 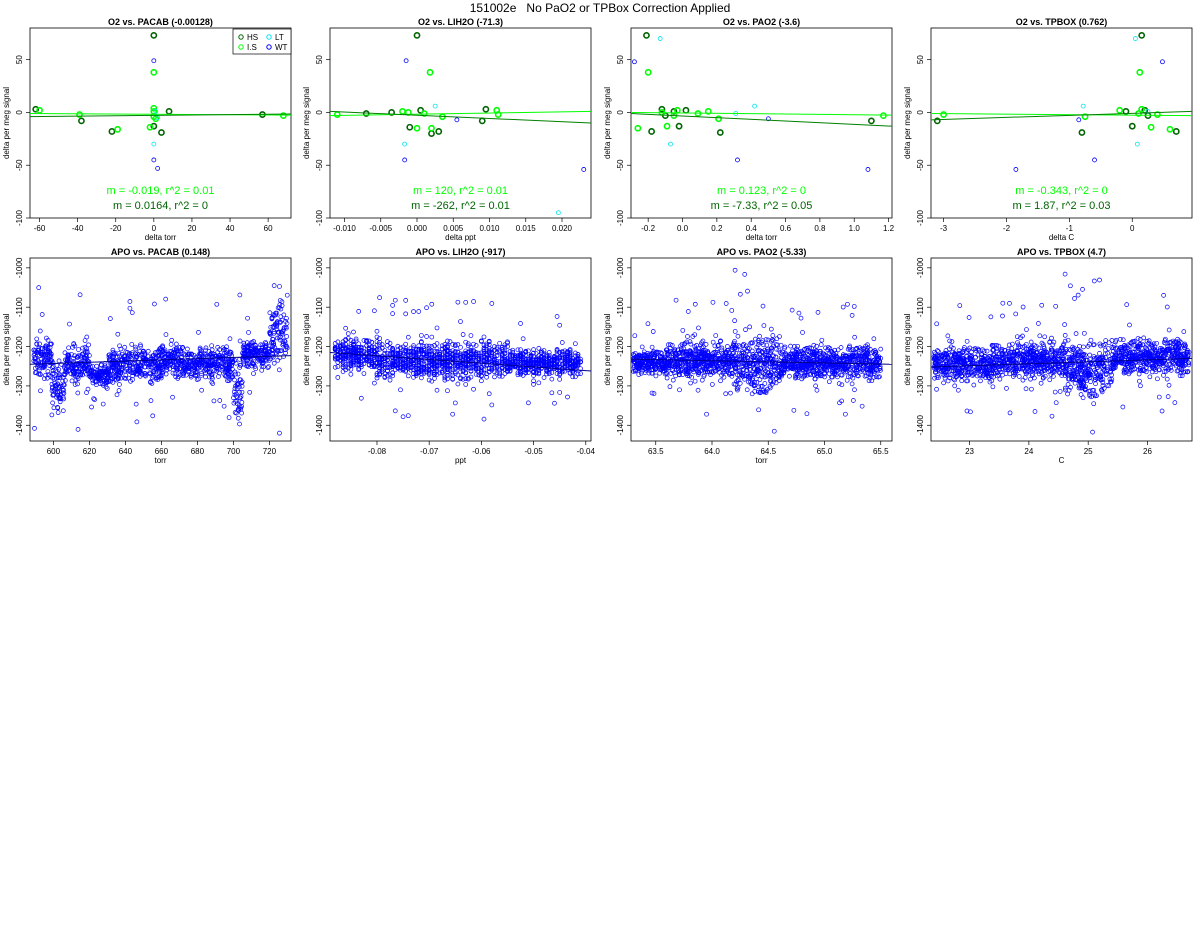 What do you see at coordinates (19, 217) in the screenshot?
I see `y-tick-label: -100` at bounding box center [19, 217].